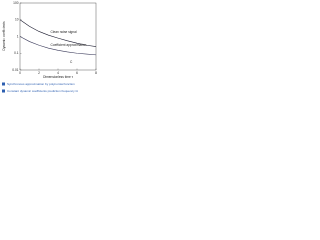 Image resolution: width=320 pixels, height=240 pixels. What do you see at coordinates (39, 73) in the screenshot?
I see `x-tick-label: 2` at bounding box center [39, 73].